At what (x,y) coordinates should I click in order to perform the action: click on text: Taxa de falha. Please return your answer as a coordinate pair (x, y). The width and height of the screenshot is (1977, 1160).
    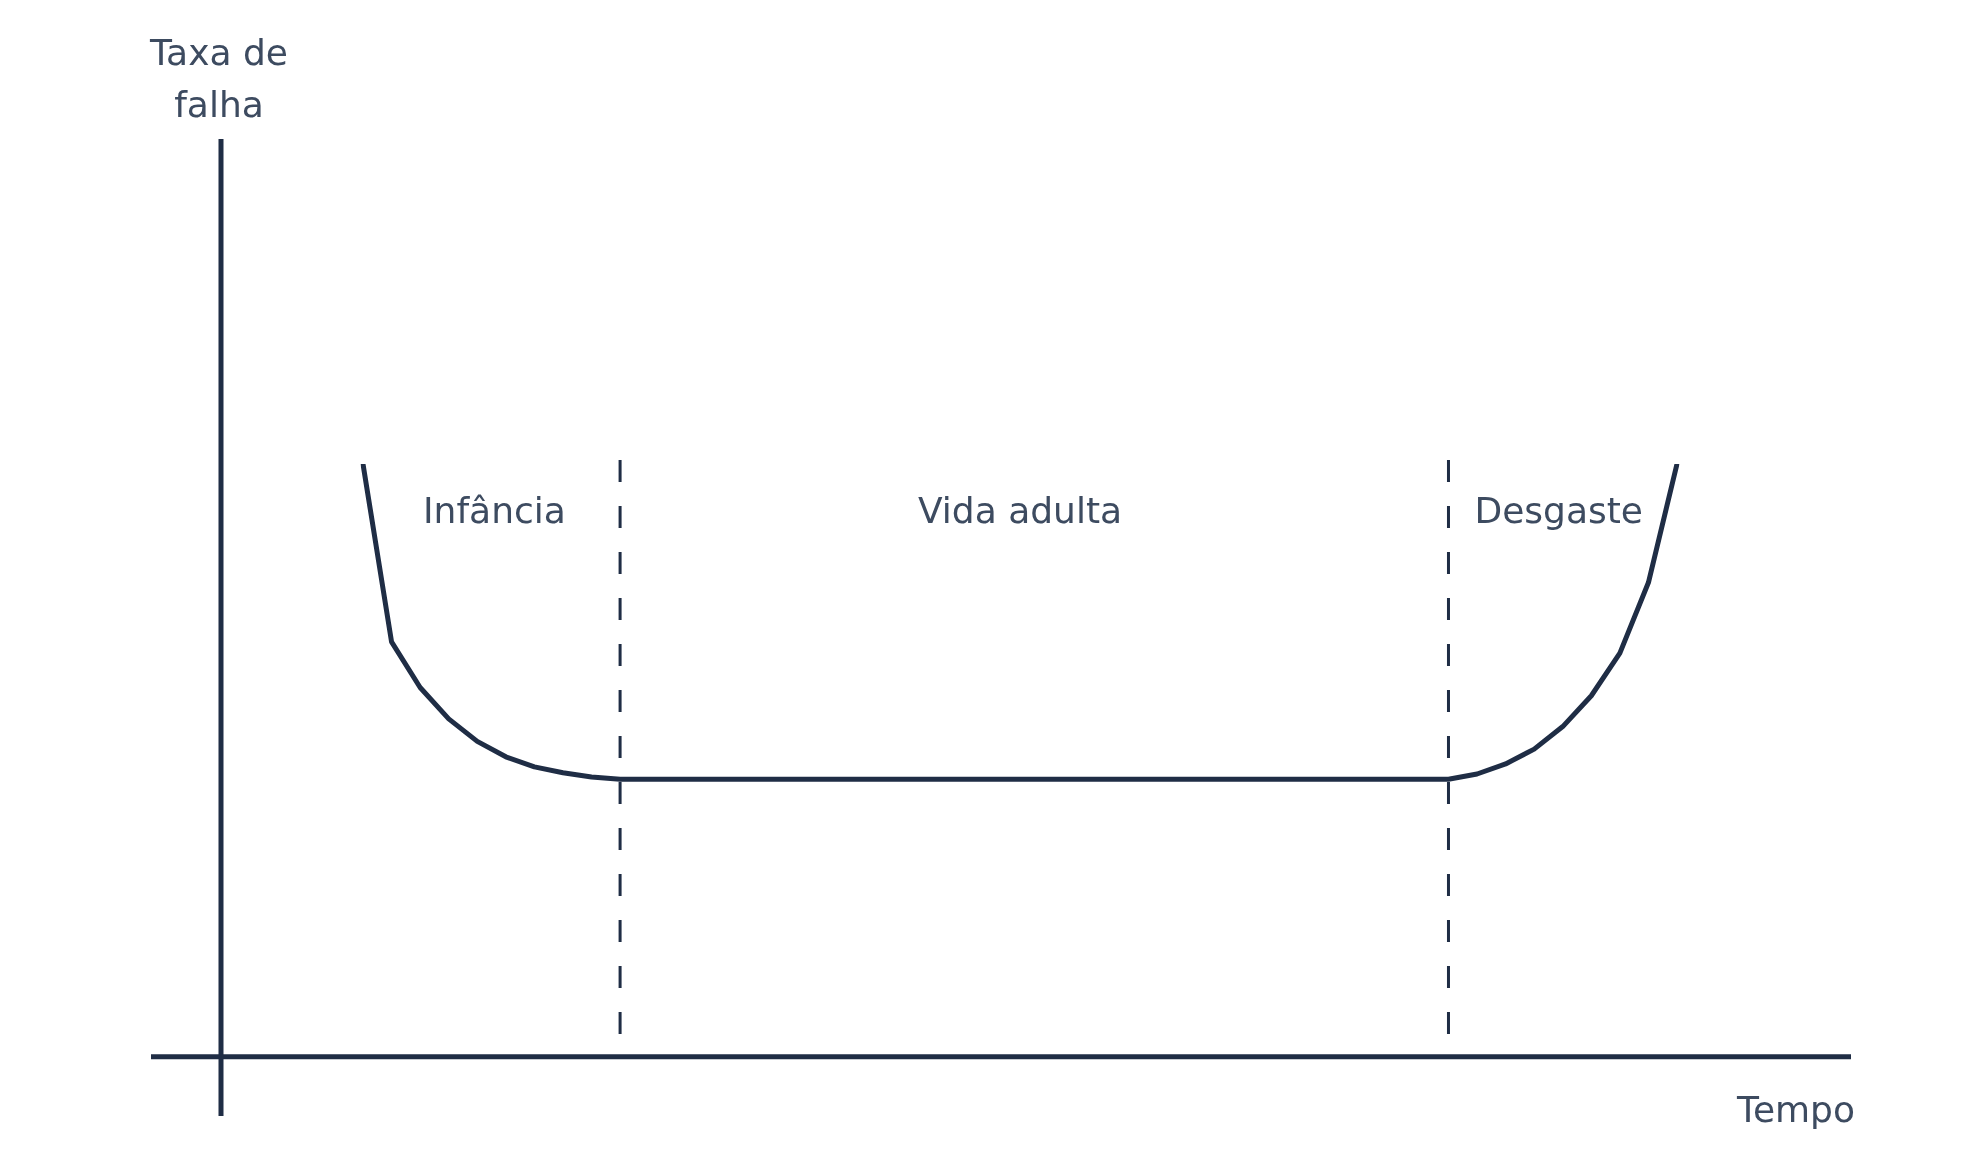
    Looking at the image, I should click on (218, 79).